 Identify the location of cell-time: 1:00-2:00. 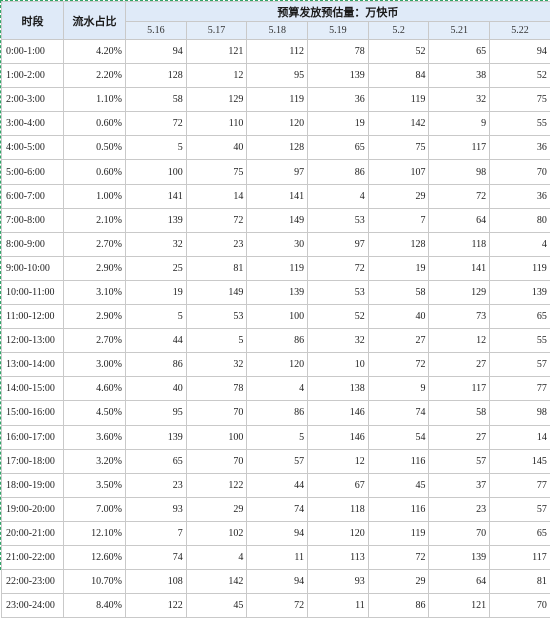
(33, 76).